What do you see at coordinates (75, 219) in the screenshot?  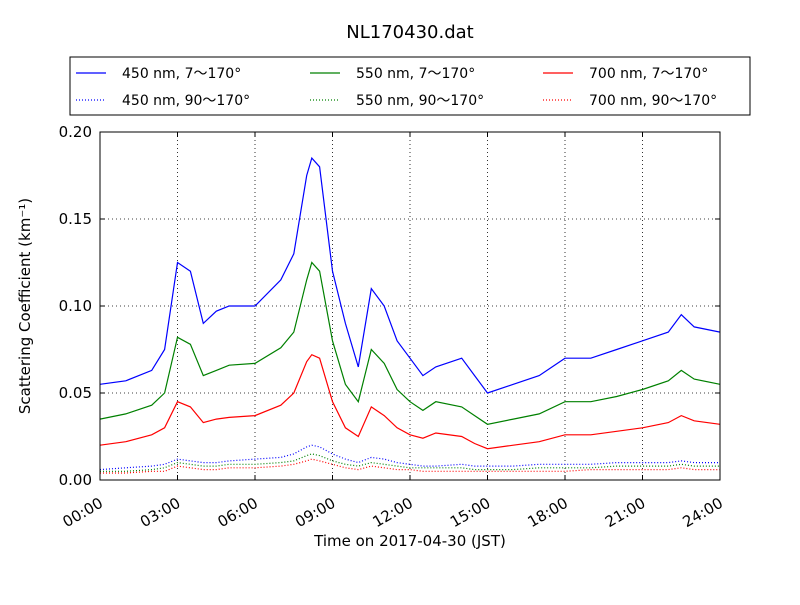 I see `y-tick-label: 0.15` at bounding box center [75, 219].